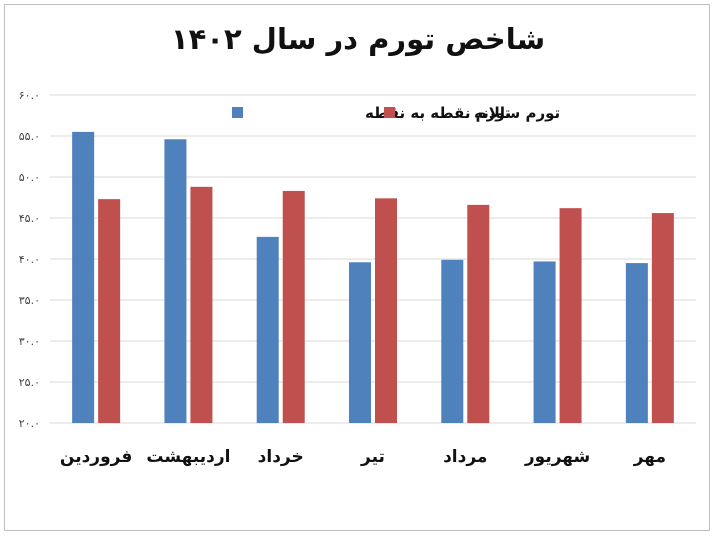 Image resolution: width=716 pixels, height=537 pixels. I want to click on y-tick-label: ۵۰.۰, so click(29, 177).